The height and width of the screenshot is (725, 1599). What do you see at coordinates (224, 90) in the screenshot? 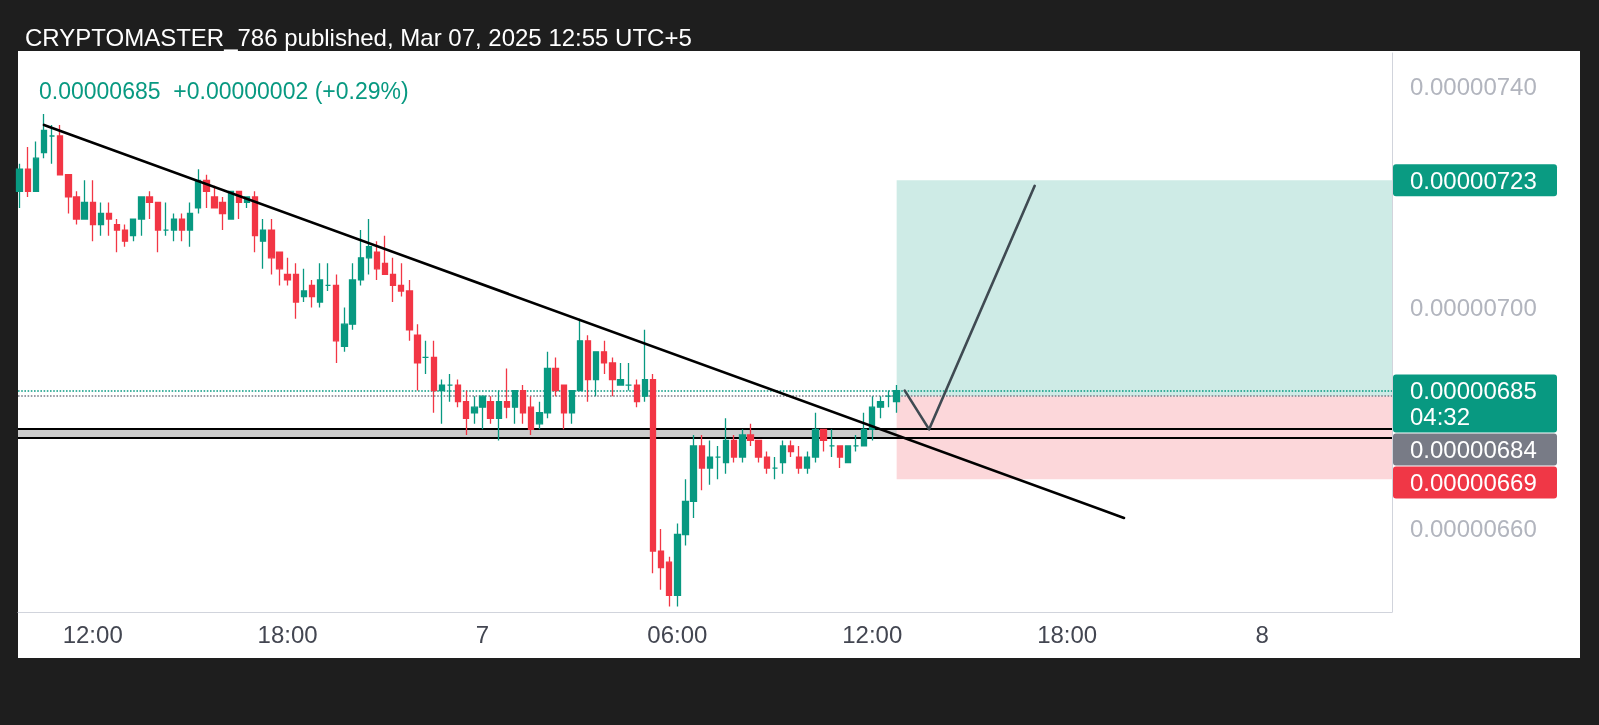
I see `text: 0.00000685 +0.00000002 (+0.29%)` at bounding box center [224, 90].